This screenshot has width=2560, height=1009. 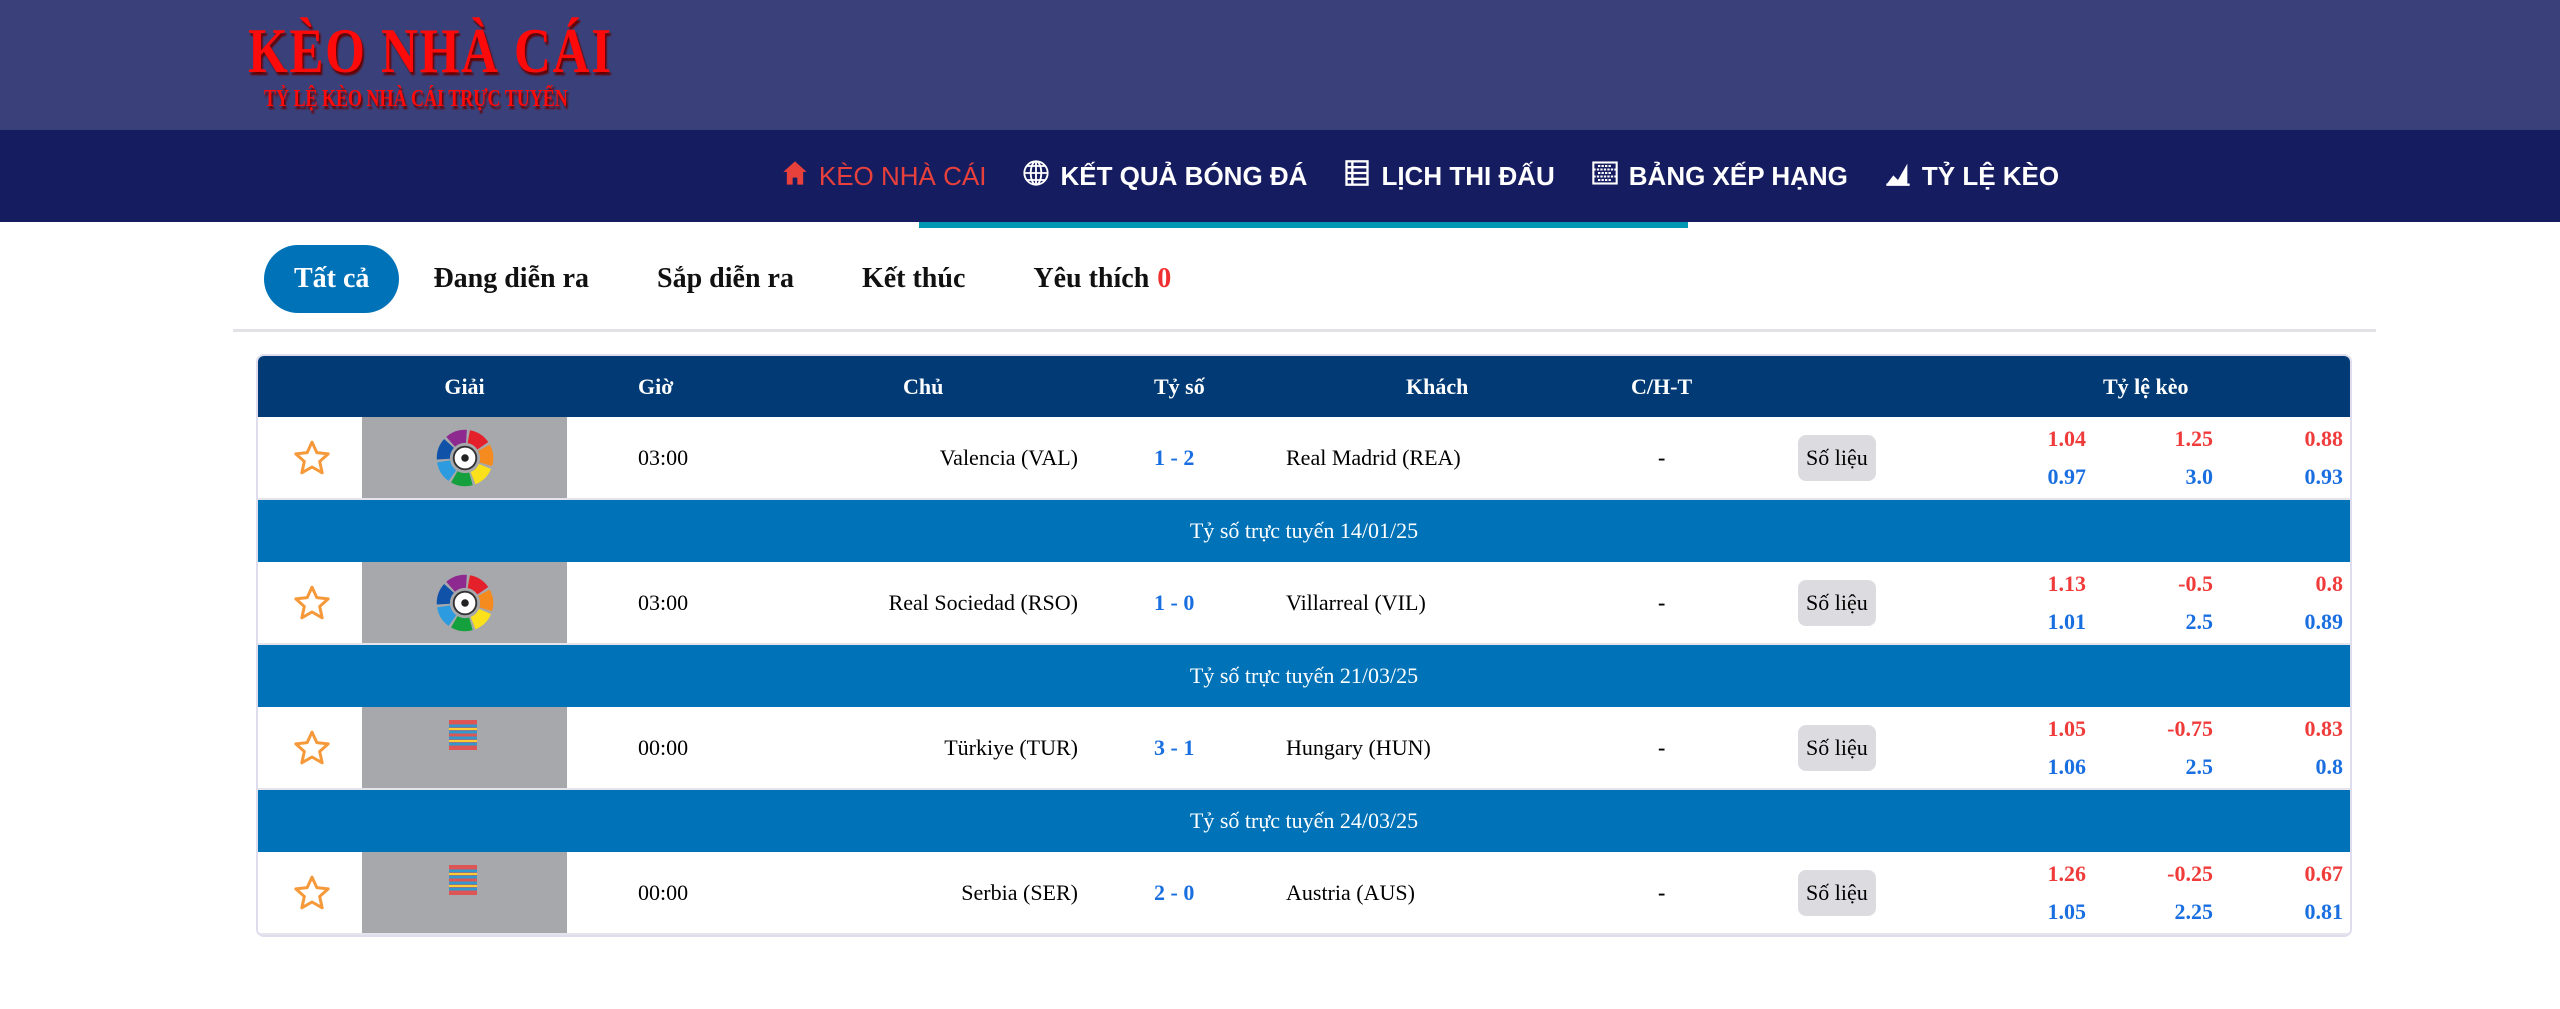 What do you see at coordinates (1019, 892) in the screenshot?
I see `home-team: Serbia (SER)` at bounding box center [1019, 892].